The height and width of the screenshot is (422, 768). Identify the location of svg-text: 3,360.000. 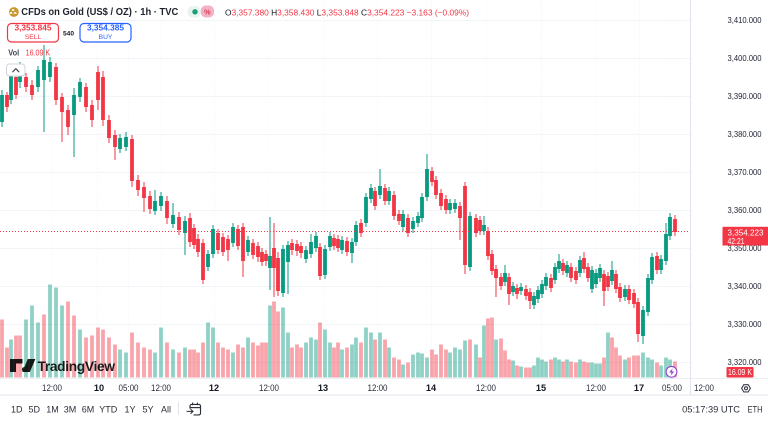
(745, 210).